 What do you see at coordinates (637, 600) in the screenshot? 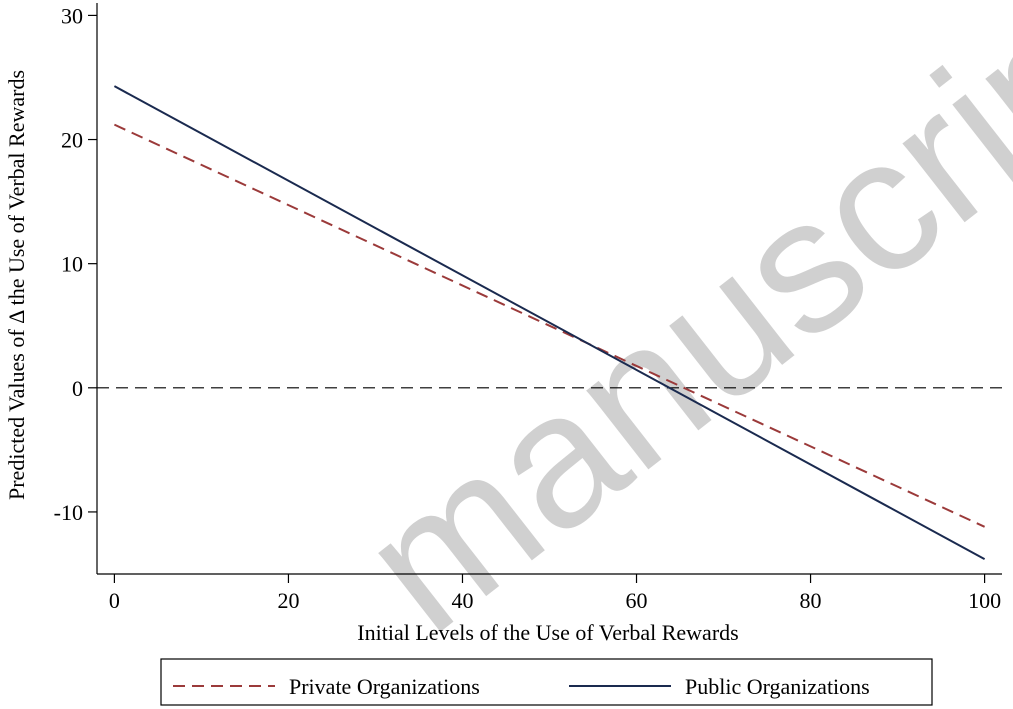
I see `x-tick-label: 60` at bounding box center [637, 600].